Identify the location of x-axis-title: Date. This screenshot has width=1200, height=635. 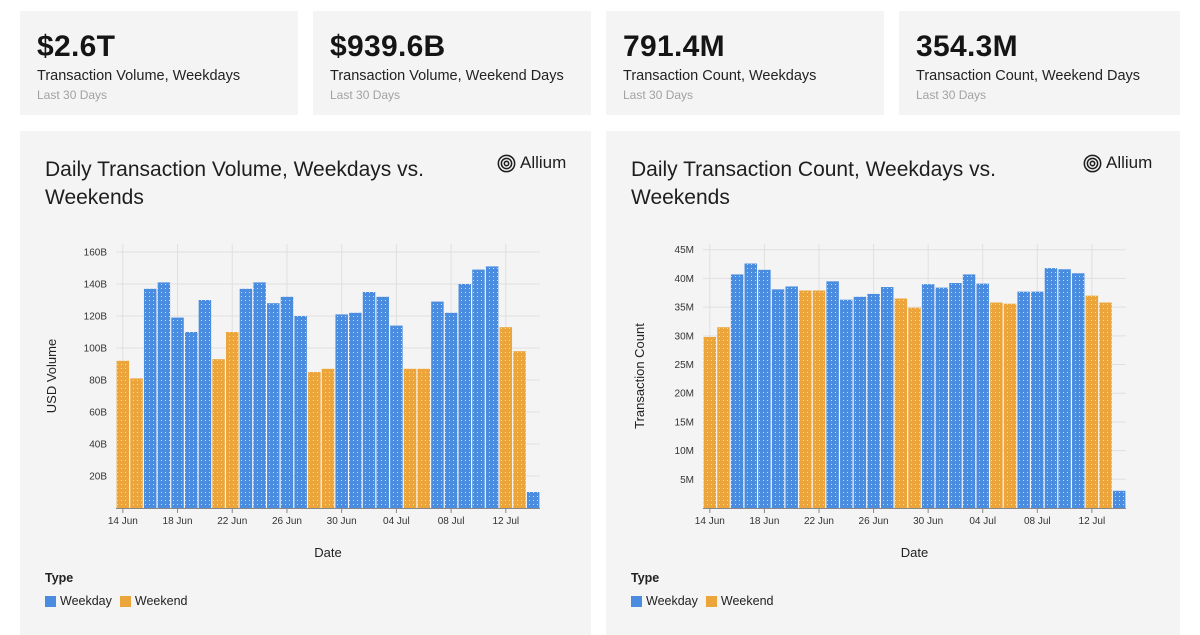
(914, 552).